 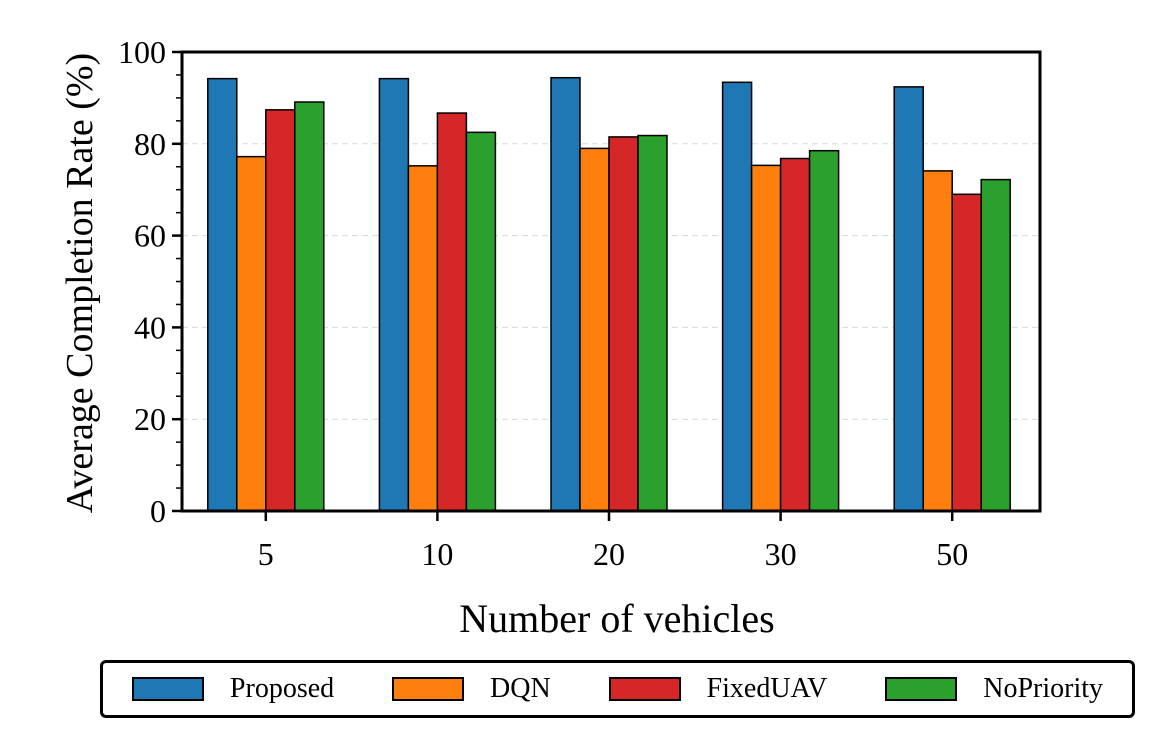 What do you see at coordinates (266, 554) in the screenshot?
I see `x-tick-label: 5` at bounding box center [266, 554].